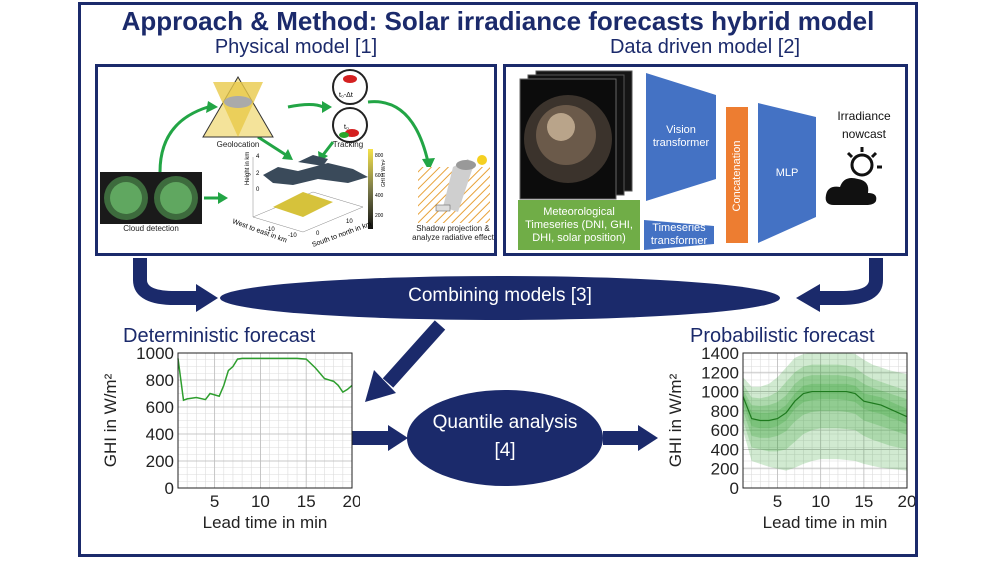 The height and width of the screenshot is (562, 1000). Describe the element at coordinates (306, 501) in the screenshot. I see `det-xtick-label: 15` at that location.